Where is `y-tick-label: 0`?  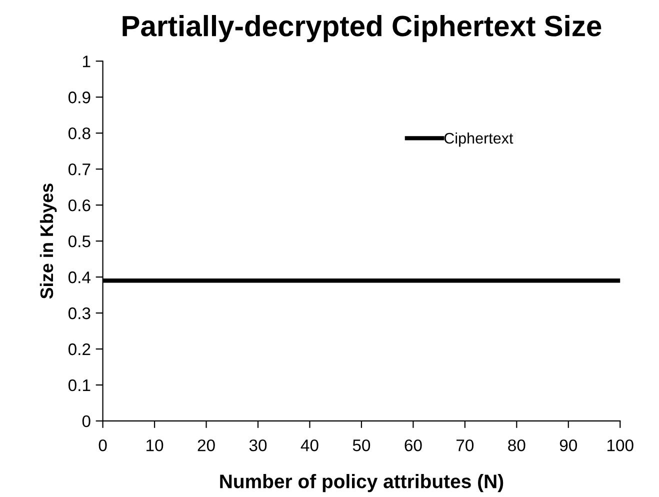 y-tick-label: 0 is located at coordinates (86, 421).